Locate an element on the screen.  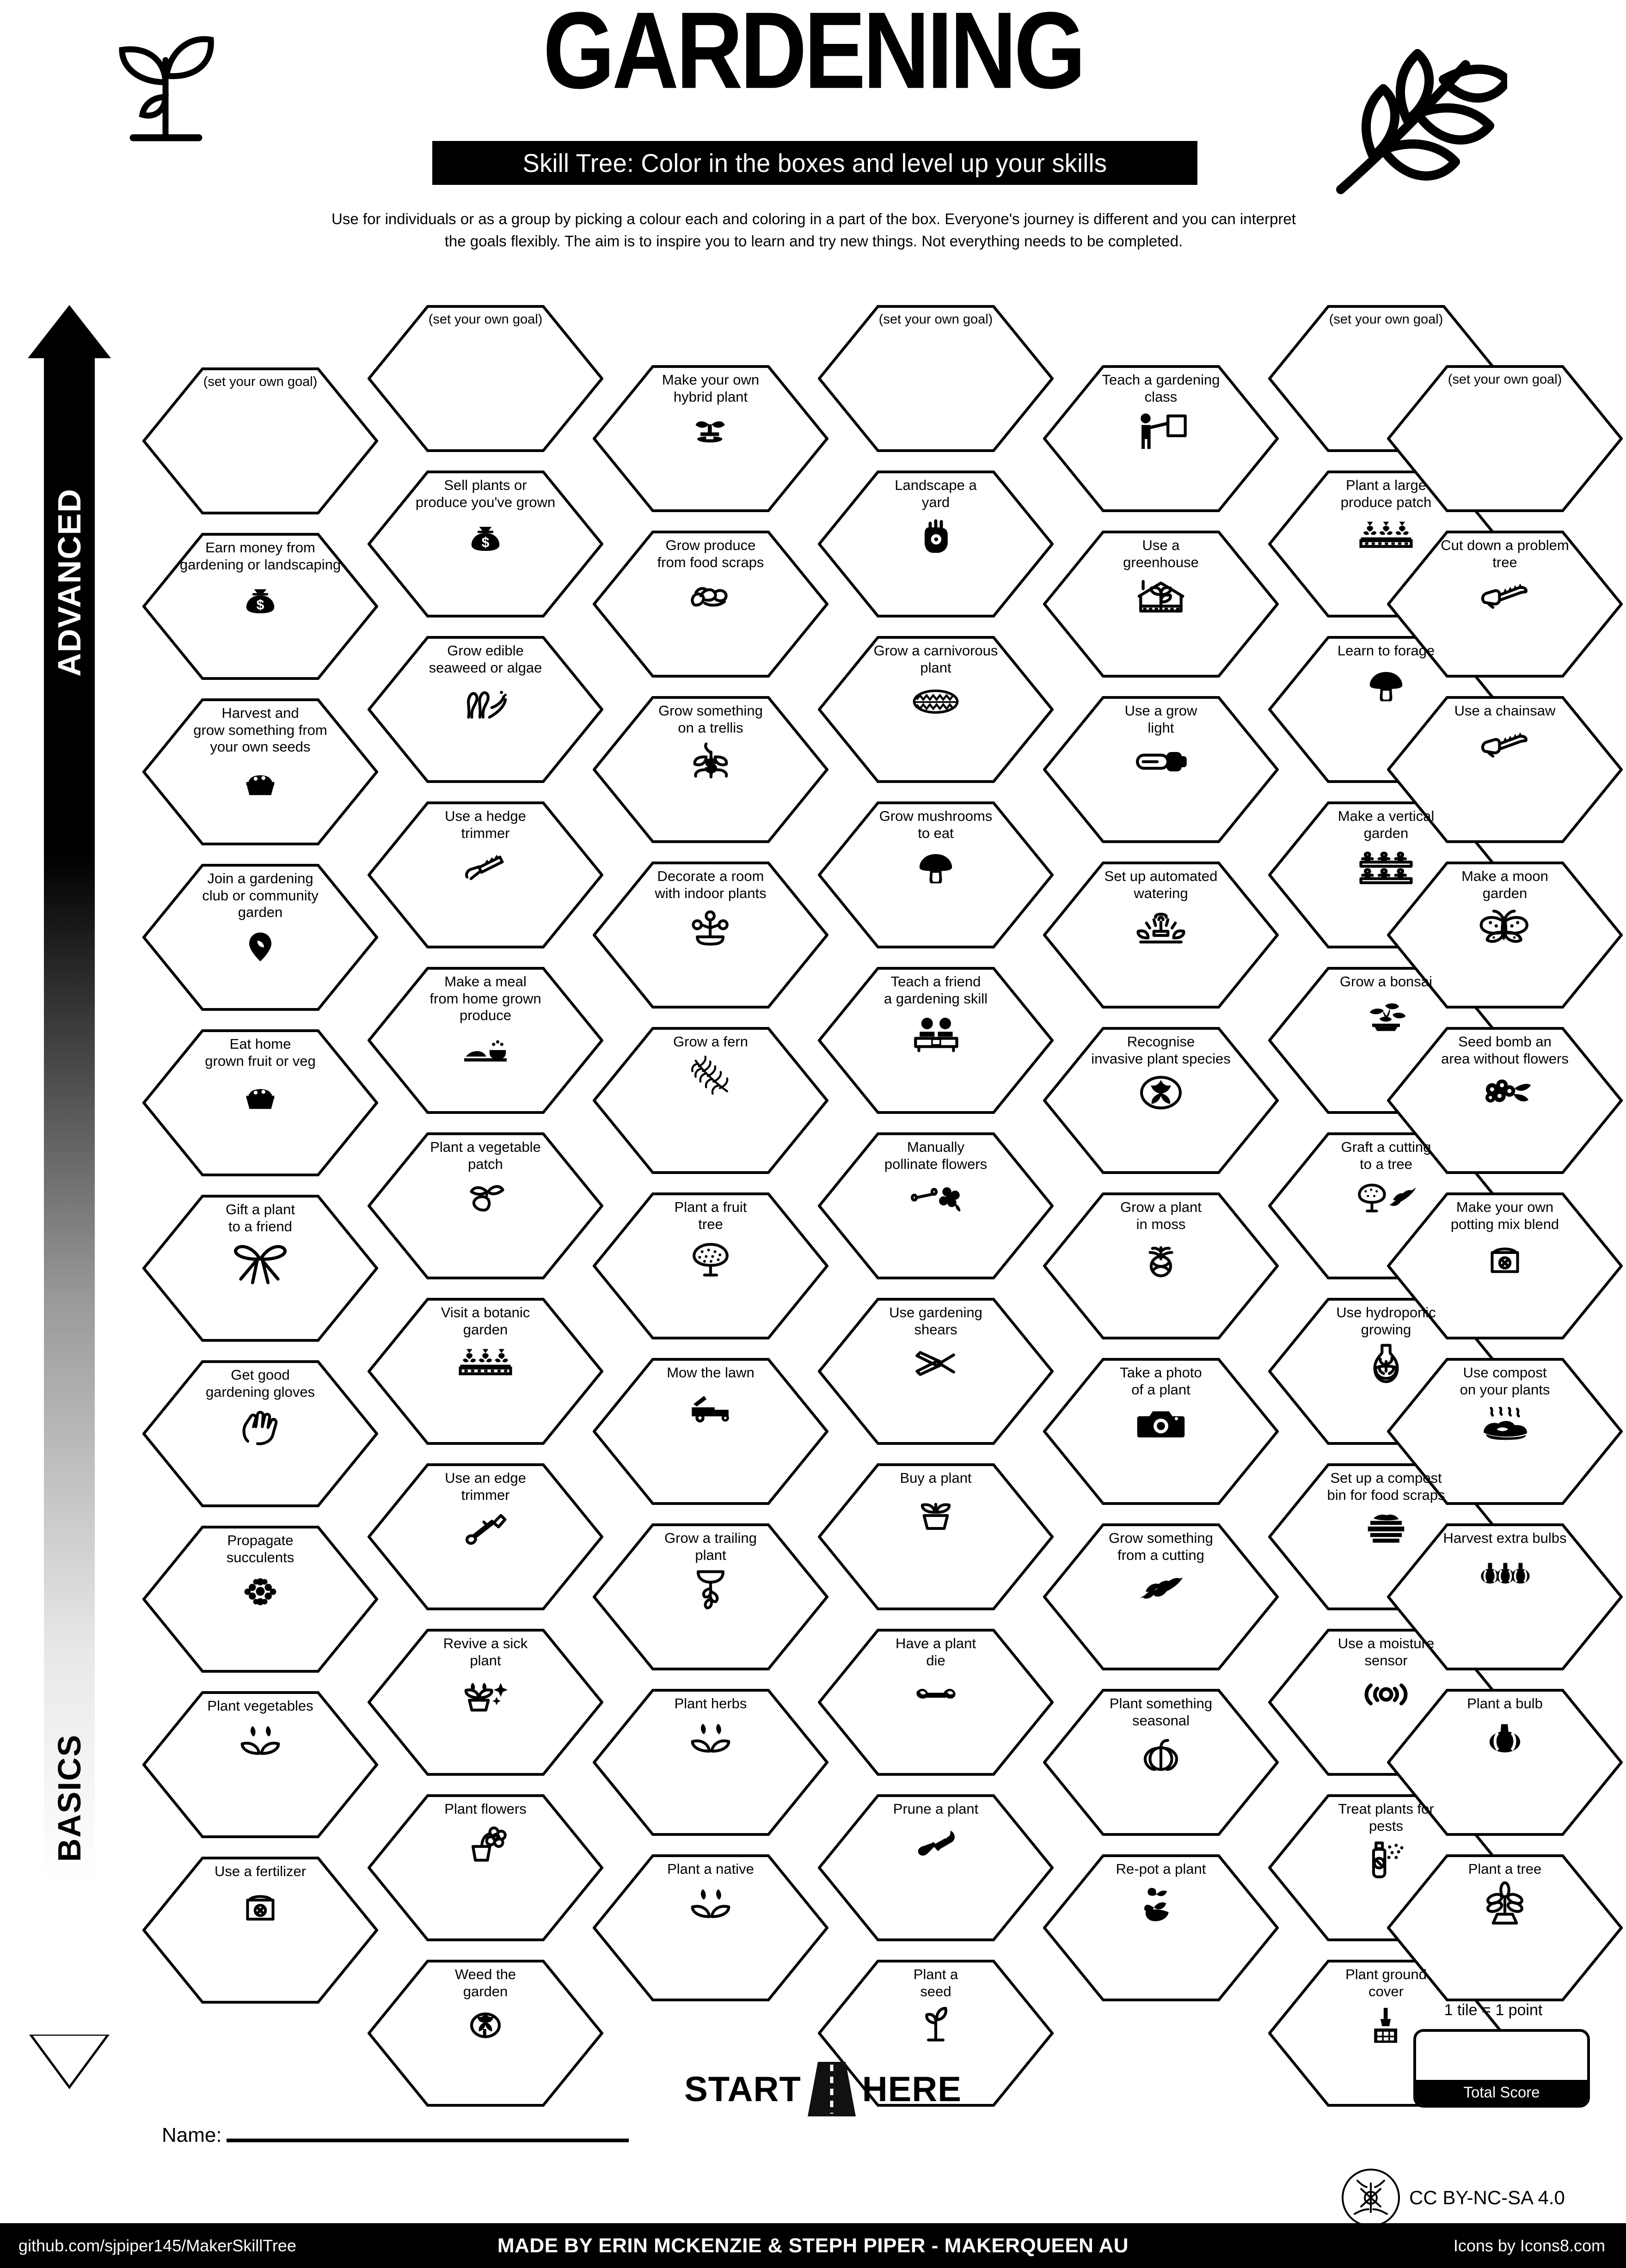
skill-tile: Plant vegetables is located at coordinates (260, 1765).